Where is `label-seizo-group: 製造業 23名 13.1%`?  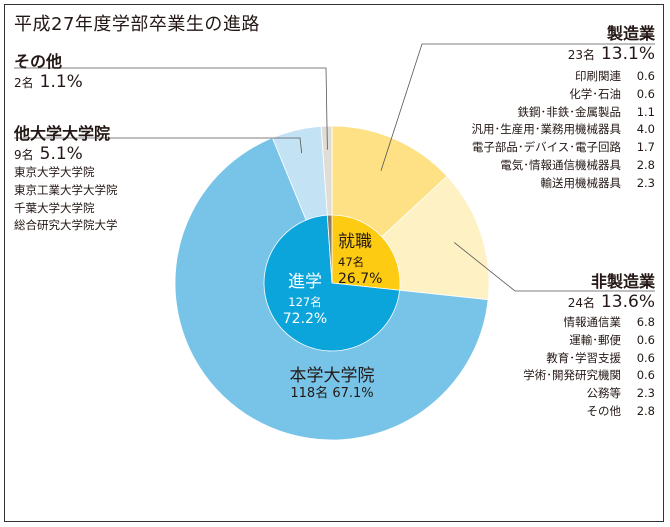 label-seizo-group: 製造業 23名 13.1% is located at coordinates (611, 42).